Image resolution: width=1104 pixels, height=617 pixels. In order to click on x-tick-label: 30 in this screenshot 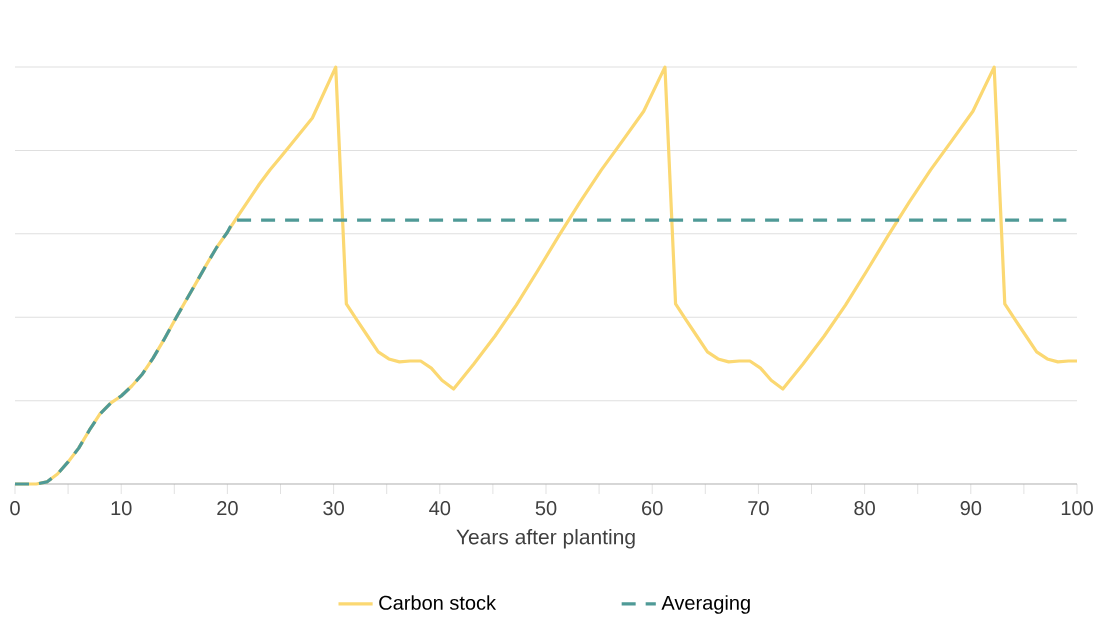, I will do `click(333, 508)`.